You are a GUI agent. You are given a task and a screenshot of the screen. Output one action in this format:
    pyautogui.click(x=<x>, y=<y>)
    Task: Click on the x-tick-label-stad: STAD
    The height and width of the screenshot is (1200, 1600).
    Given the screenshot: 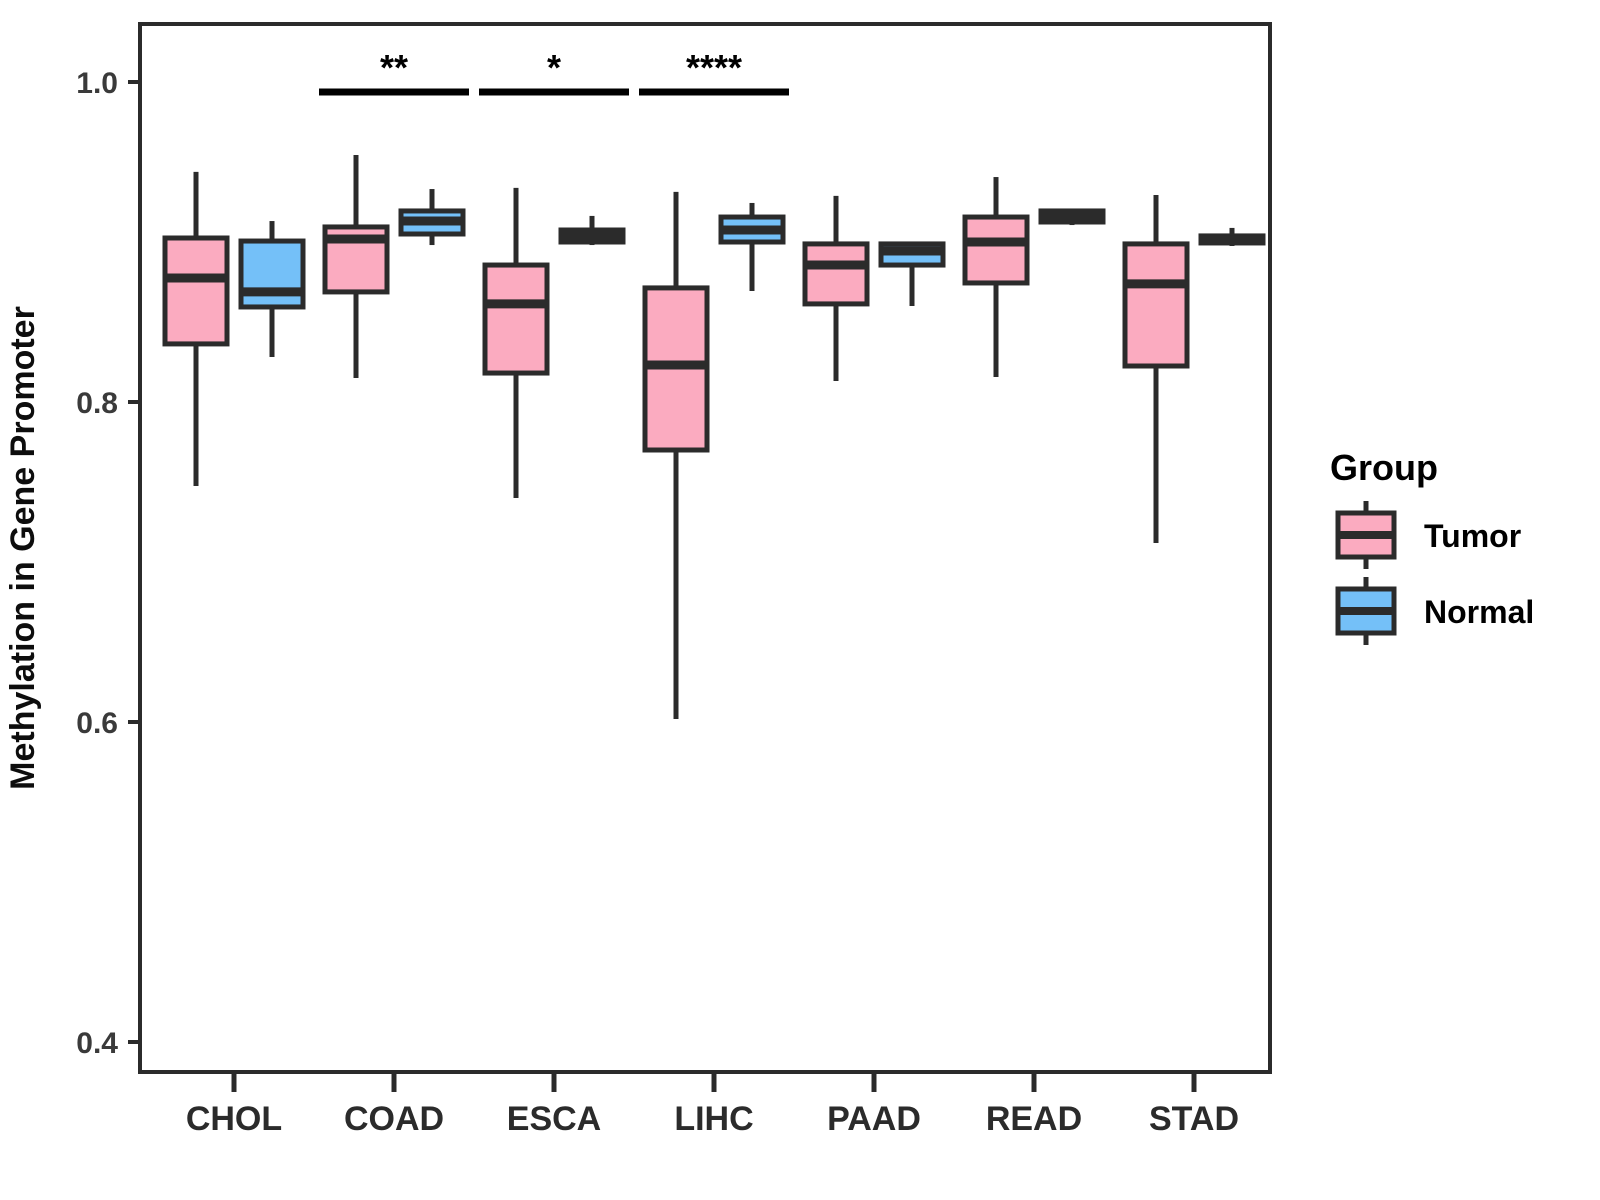 What is the action you would take?
    pyautogui.click(x=1194, y=1119)
    